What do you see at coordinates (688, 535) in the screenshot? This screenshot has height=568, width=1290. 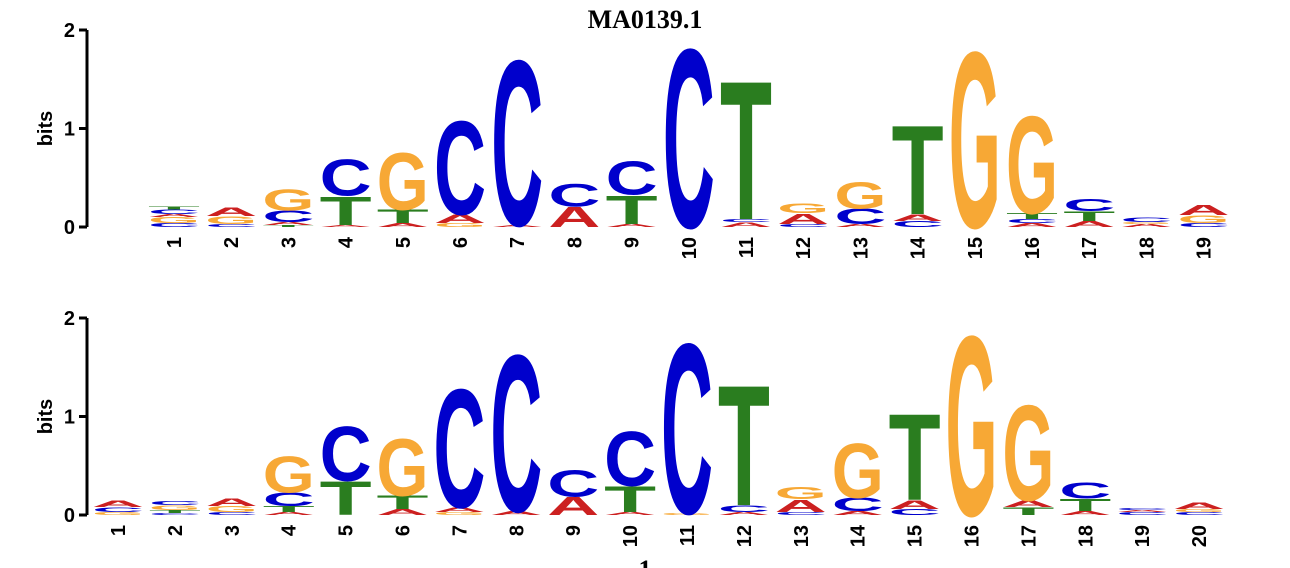 I see `x-tick-label: 11` at bounding box center [688, 535].